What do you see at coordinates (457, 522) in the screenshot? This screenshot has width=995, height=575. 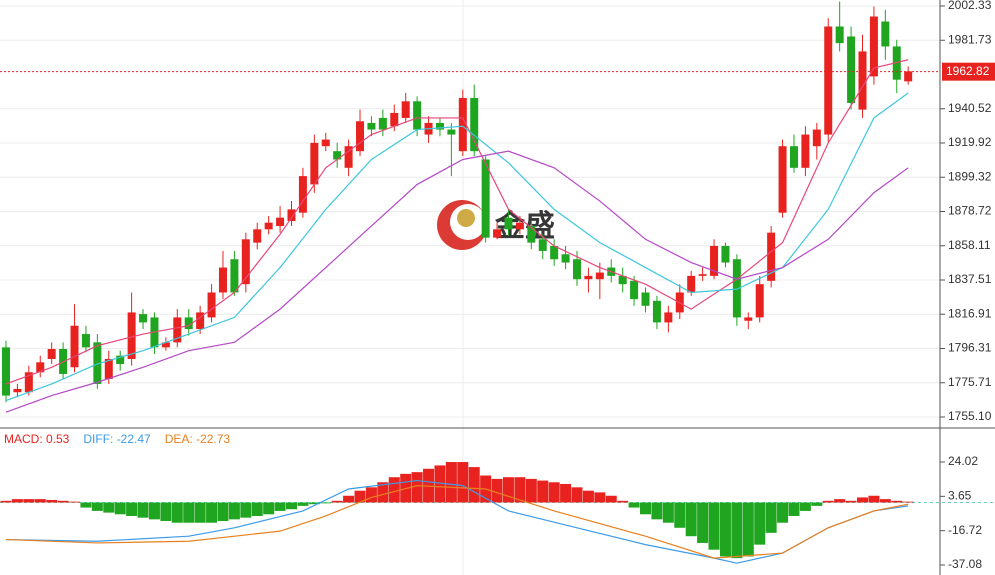 I see `macd-line` at bounding box center [457, 522].